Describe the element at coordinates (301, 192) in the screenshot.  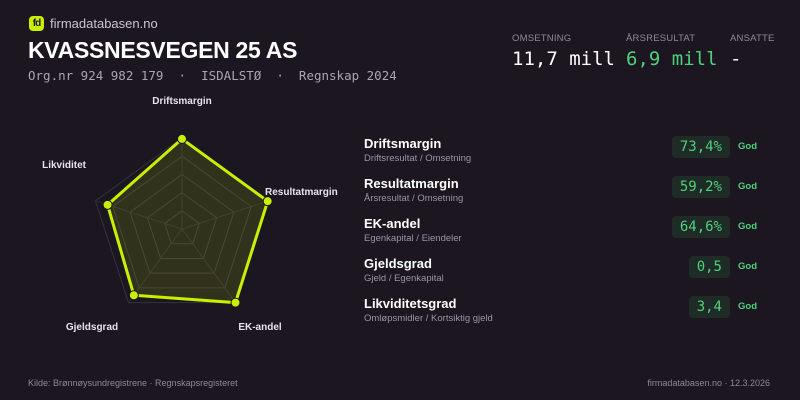
I see `radar-axis-label: Resultatmargin` at that location.